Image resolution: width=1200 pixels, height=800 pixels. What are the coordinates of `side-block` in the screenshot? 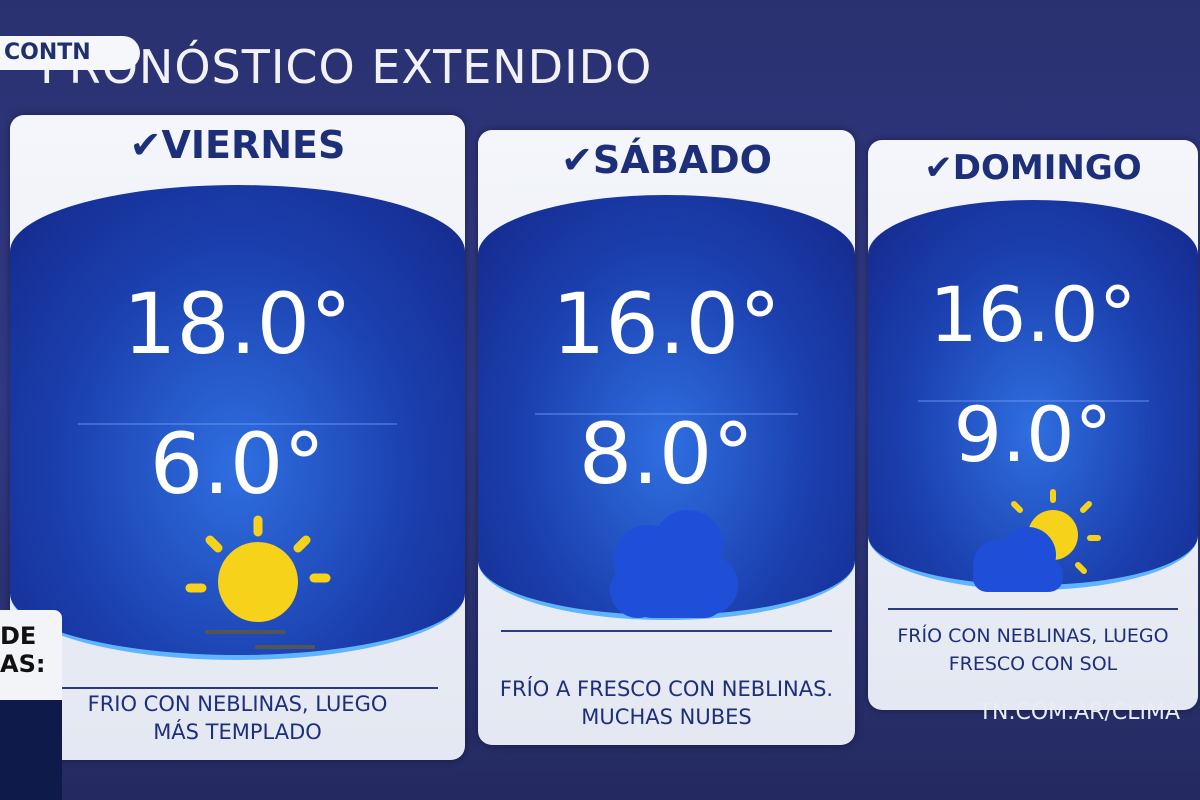 It's located at (31, 750).